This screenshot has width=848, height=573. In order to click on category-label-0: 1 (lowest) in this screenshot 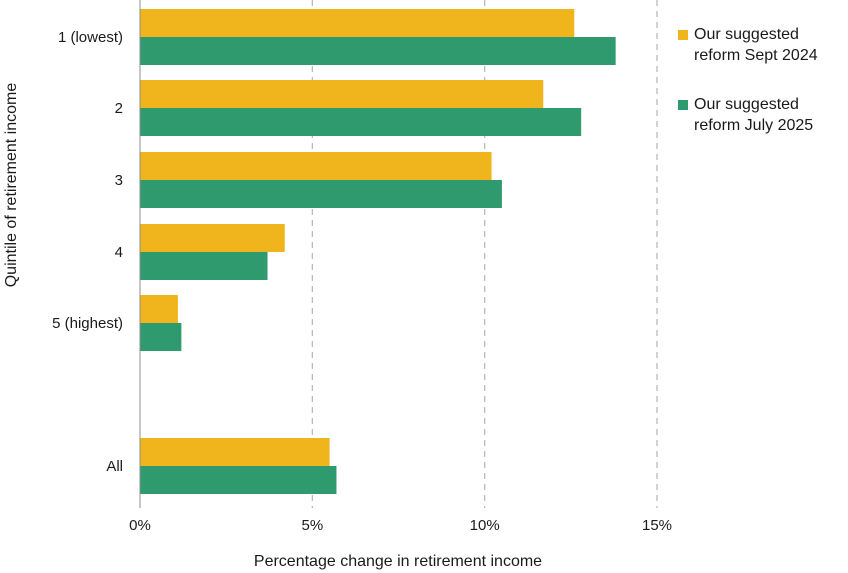, I will do `click(90, 37)`.